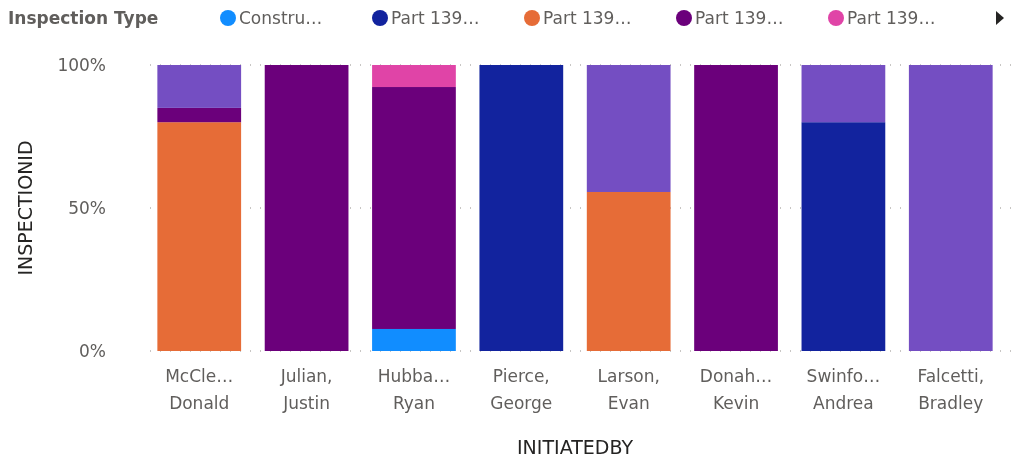  What do you see at coordinates (81, 64) in the screenshot?
I see `y-tick-label: 100%` at bounding box center [81, 64].